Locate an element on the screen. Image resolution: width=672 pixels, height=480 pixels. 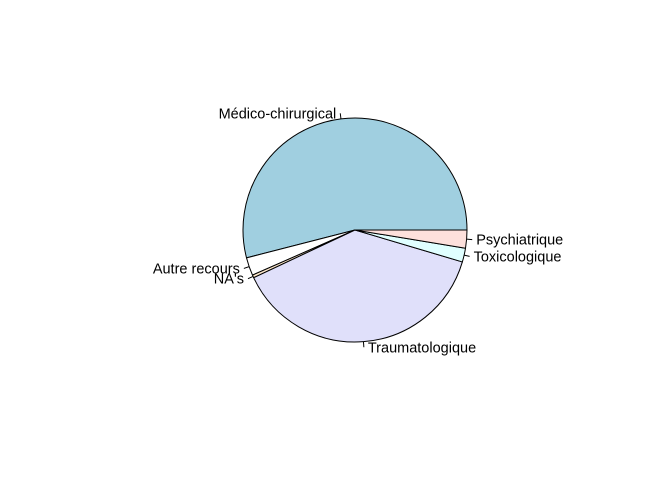
pie-label-autre-recours: Autre recours is located at coordinates (196, 269).